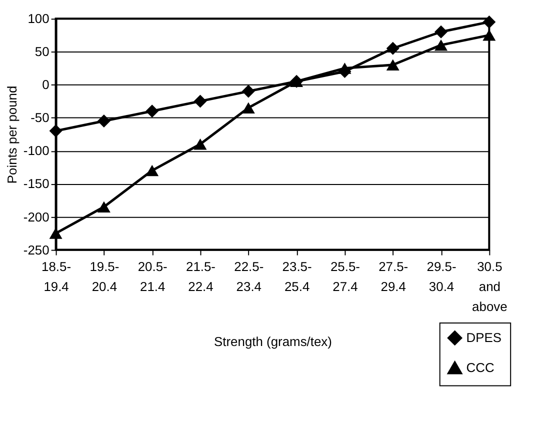 The width and height of the screenshot is (536, 426). What do you see at coordinates (46, 84) in the screenshot?
I see `y-tick-label: 0` at bounding box center [46, 84].